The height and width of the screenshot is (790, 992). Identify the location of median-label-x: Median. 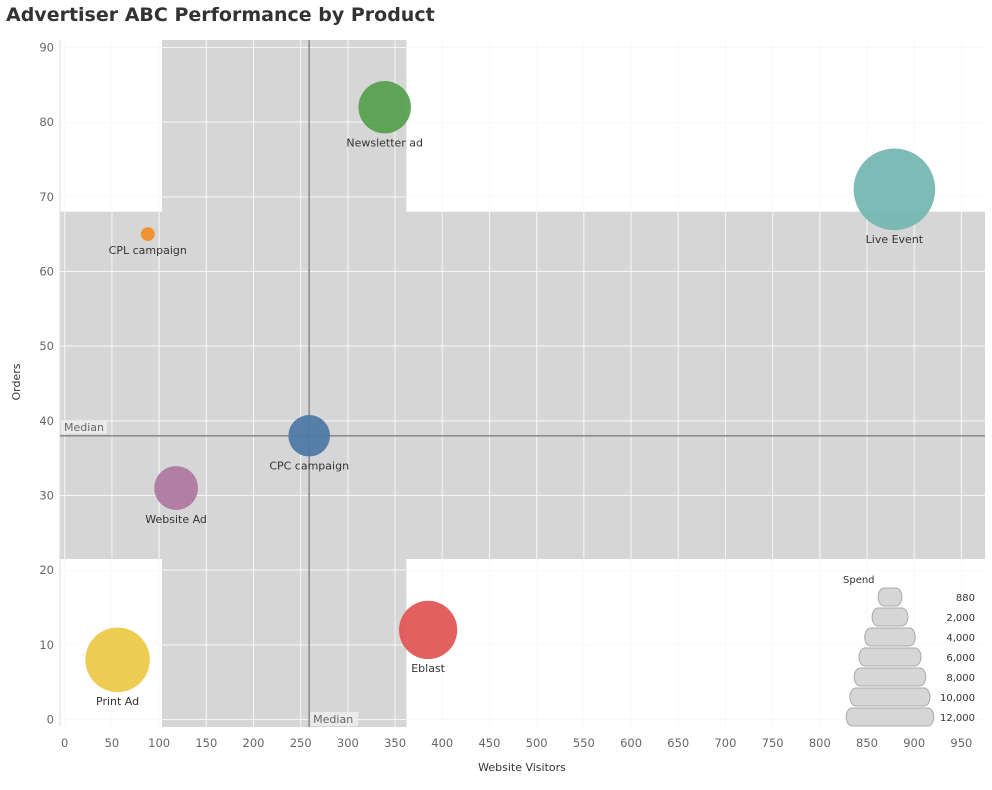
(333, 719).